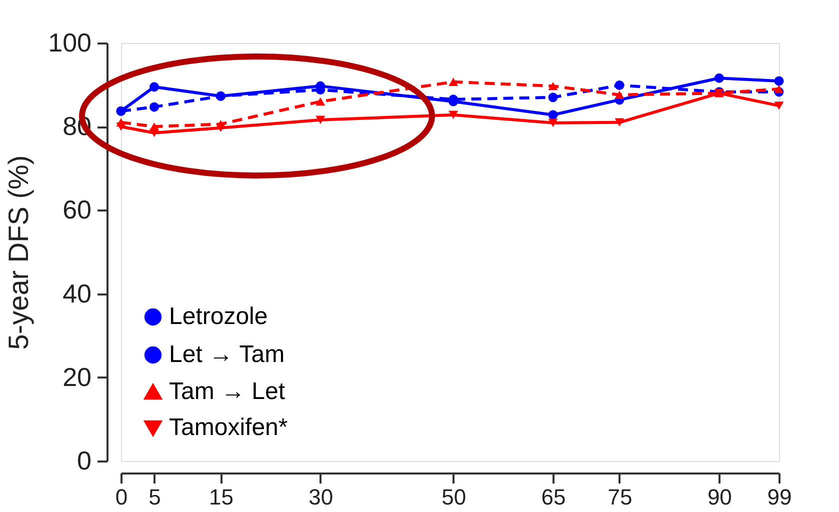 This screenshot has height=512, width=839. Describe the element at coordinates (84, 461) in the screenshot. I see `y-tick-label: 0` at that location.